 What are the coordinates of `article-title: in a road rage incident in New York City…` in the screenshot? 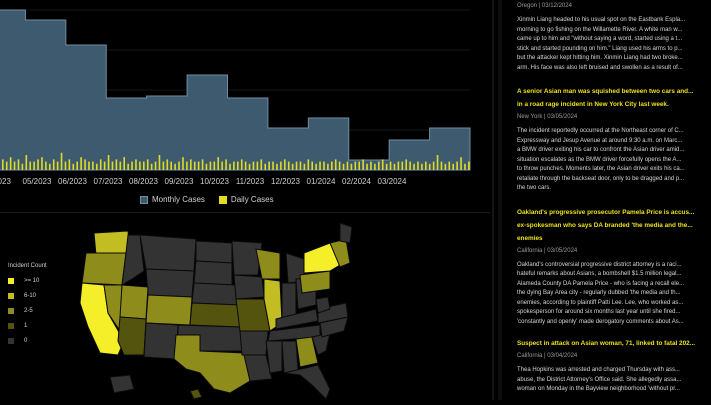 It's located at (593, 104).